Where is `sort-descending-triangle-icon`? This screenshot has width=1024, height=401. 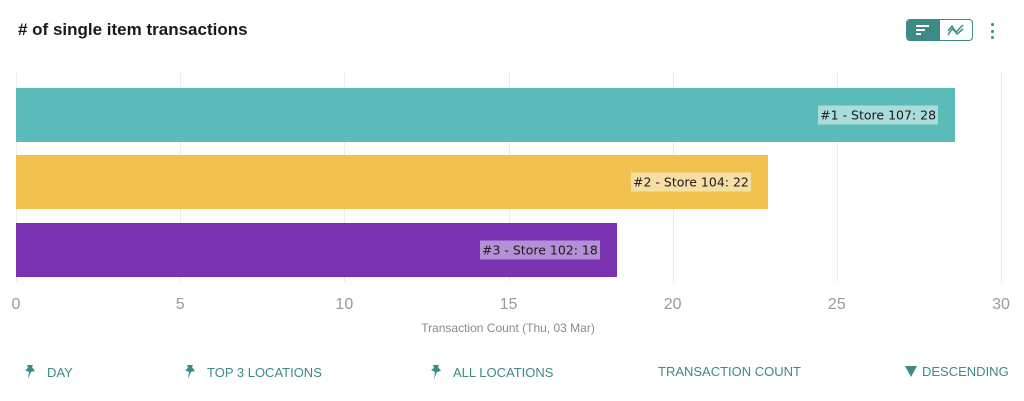
sort-descending-triangle-icon is located at coordinates (911, 371).